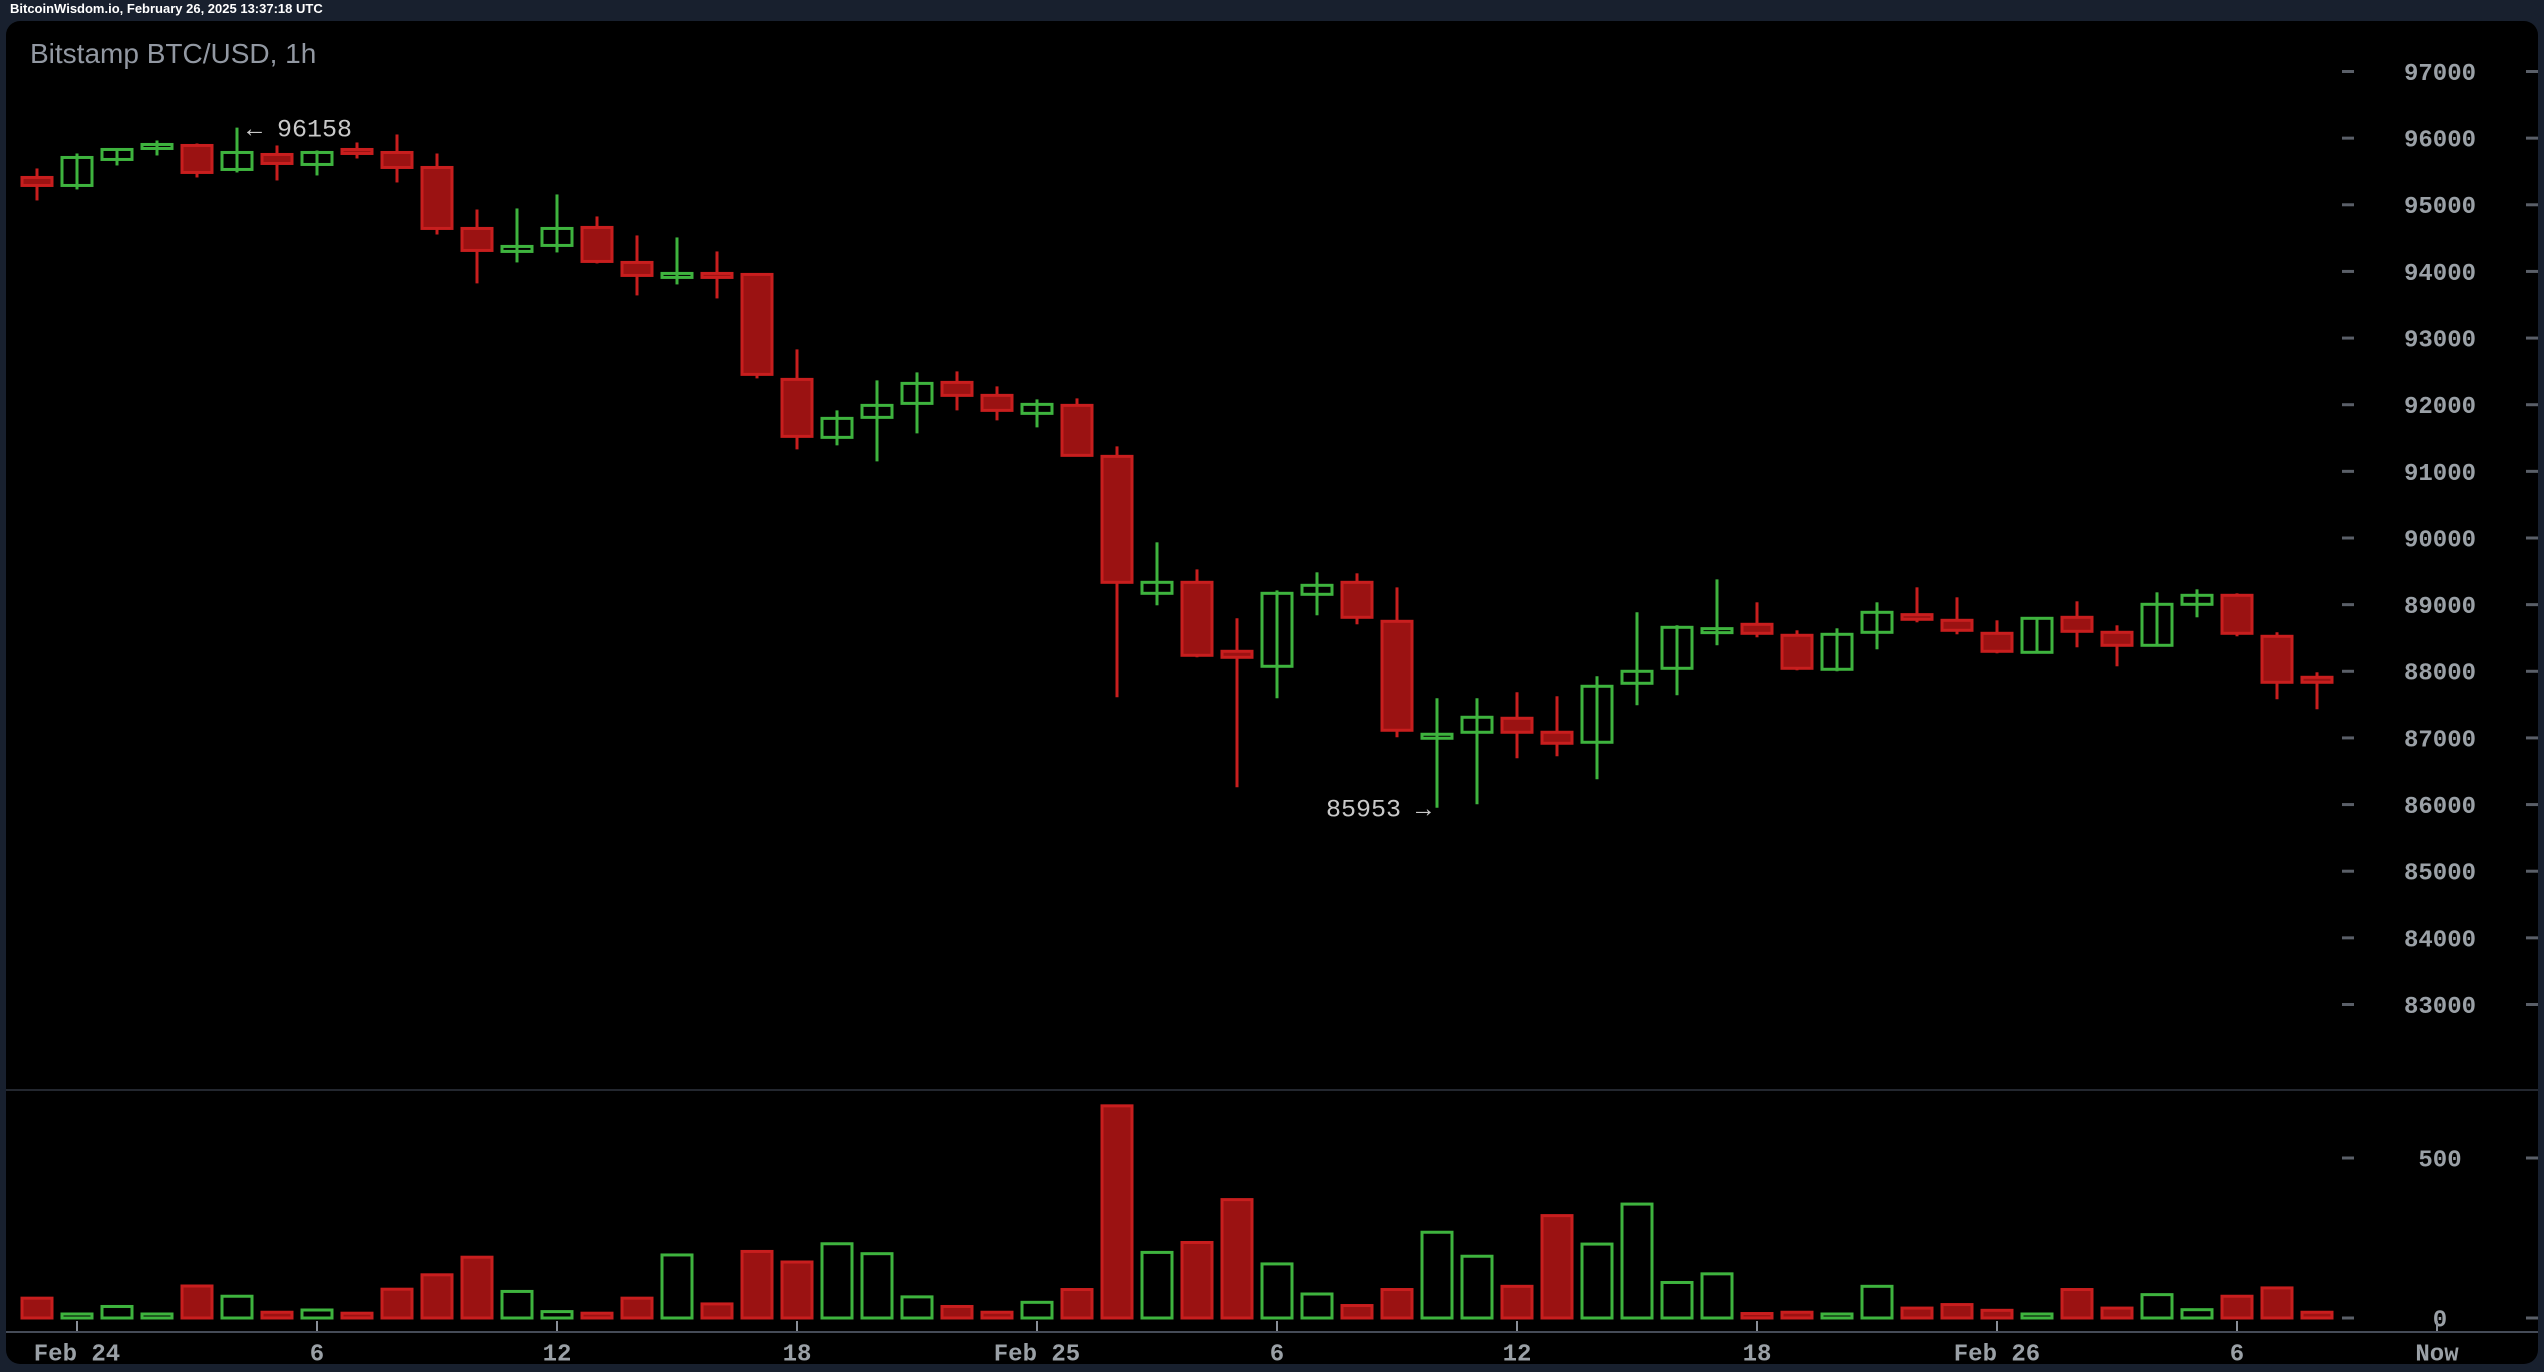  Describe the element at coordinates (2532, 1318) in the screenshot. I see `volume-tick-right` at that location.